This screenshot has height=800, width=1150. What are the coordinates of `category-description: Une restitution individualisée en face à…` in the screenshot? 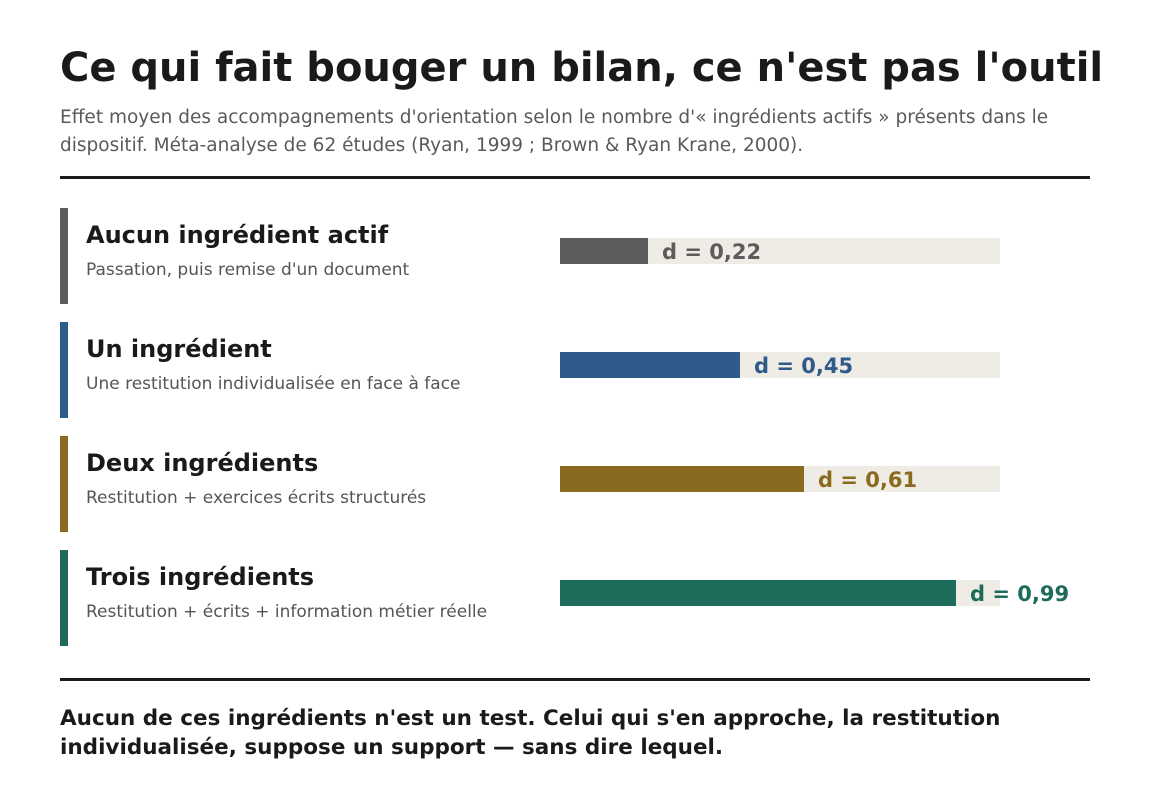 It's located at (273, 384).